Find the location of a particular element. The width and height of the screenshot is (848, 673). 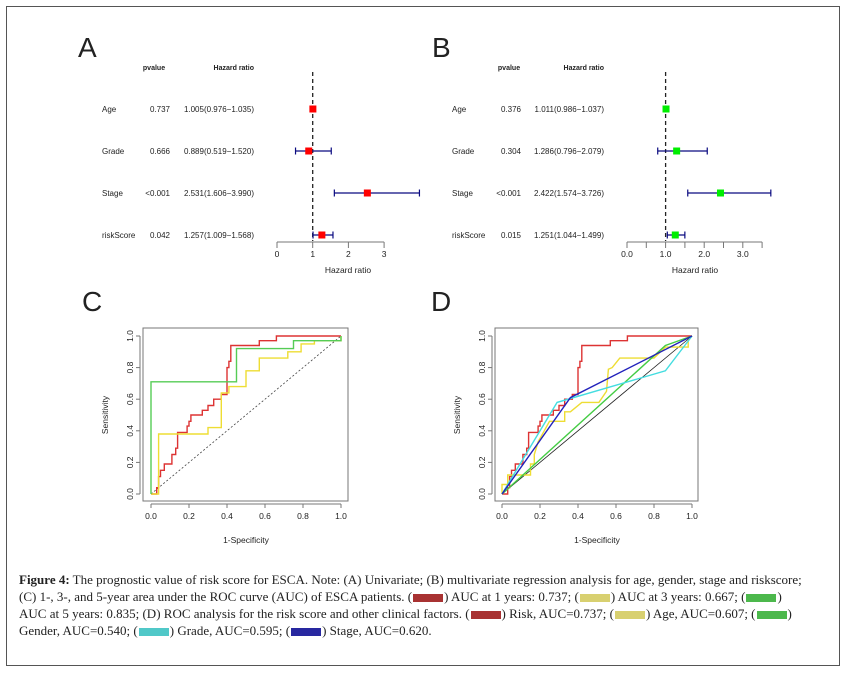

row-pvalue: 0.376 is located at coordinates (511, 109).